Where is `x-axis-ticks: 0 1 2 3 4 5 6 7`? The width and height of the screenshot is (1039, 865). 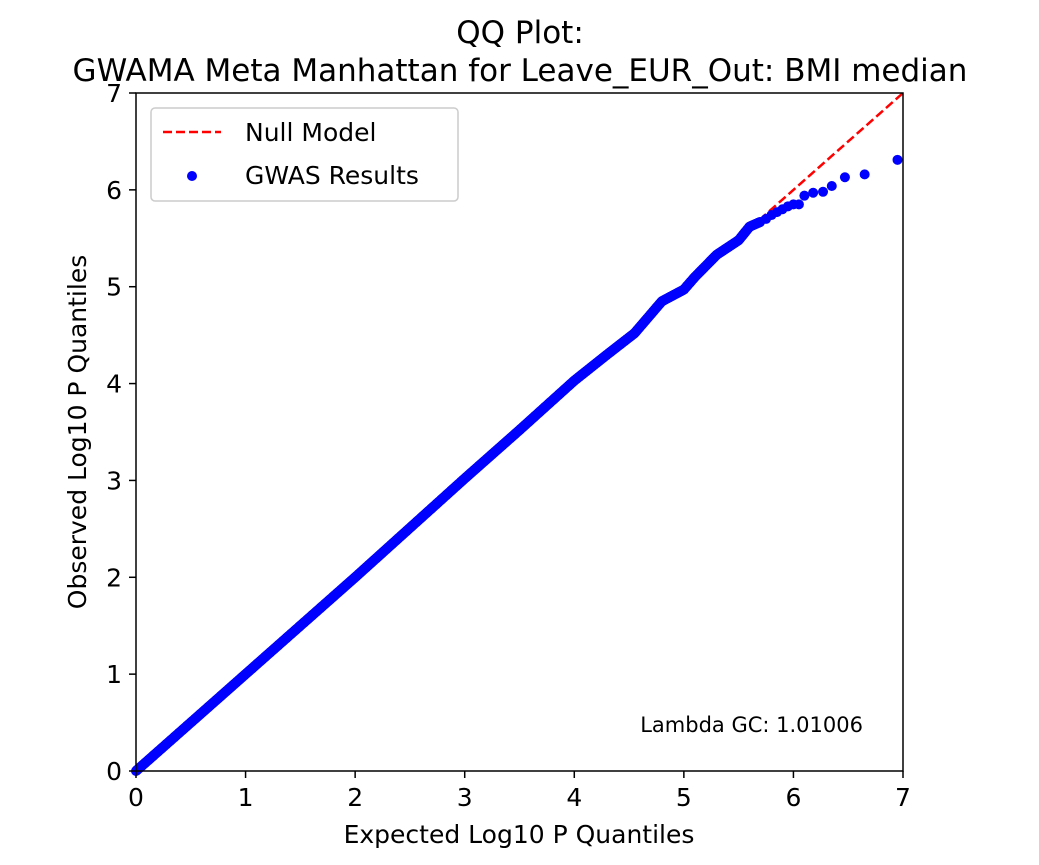 x-axis-ticks: 0 1 2 3 4 5 6 7 is located at coordinates (519, 791).